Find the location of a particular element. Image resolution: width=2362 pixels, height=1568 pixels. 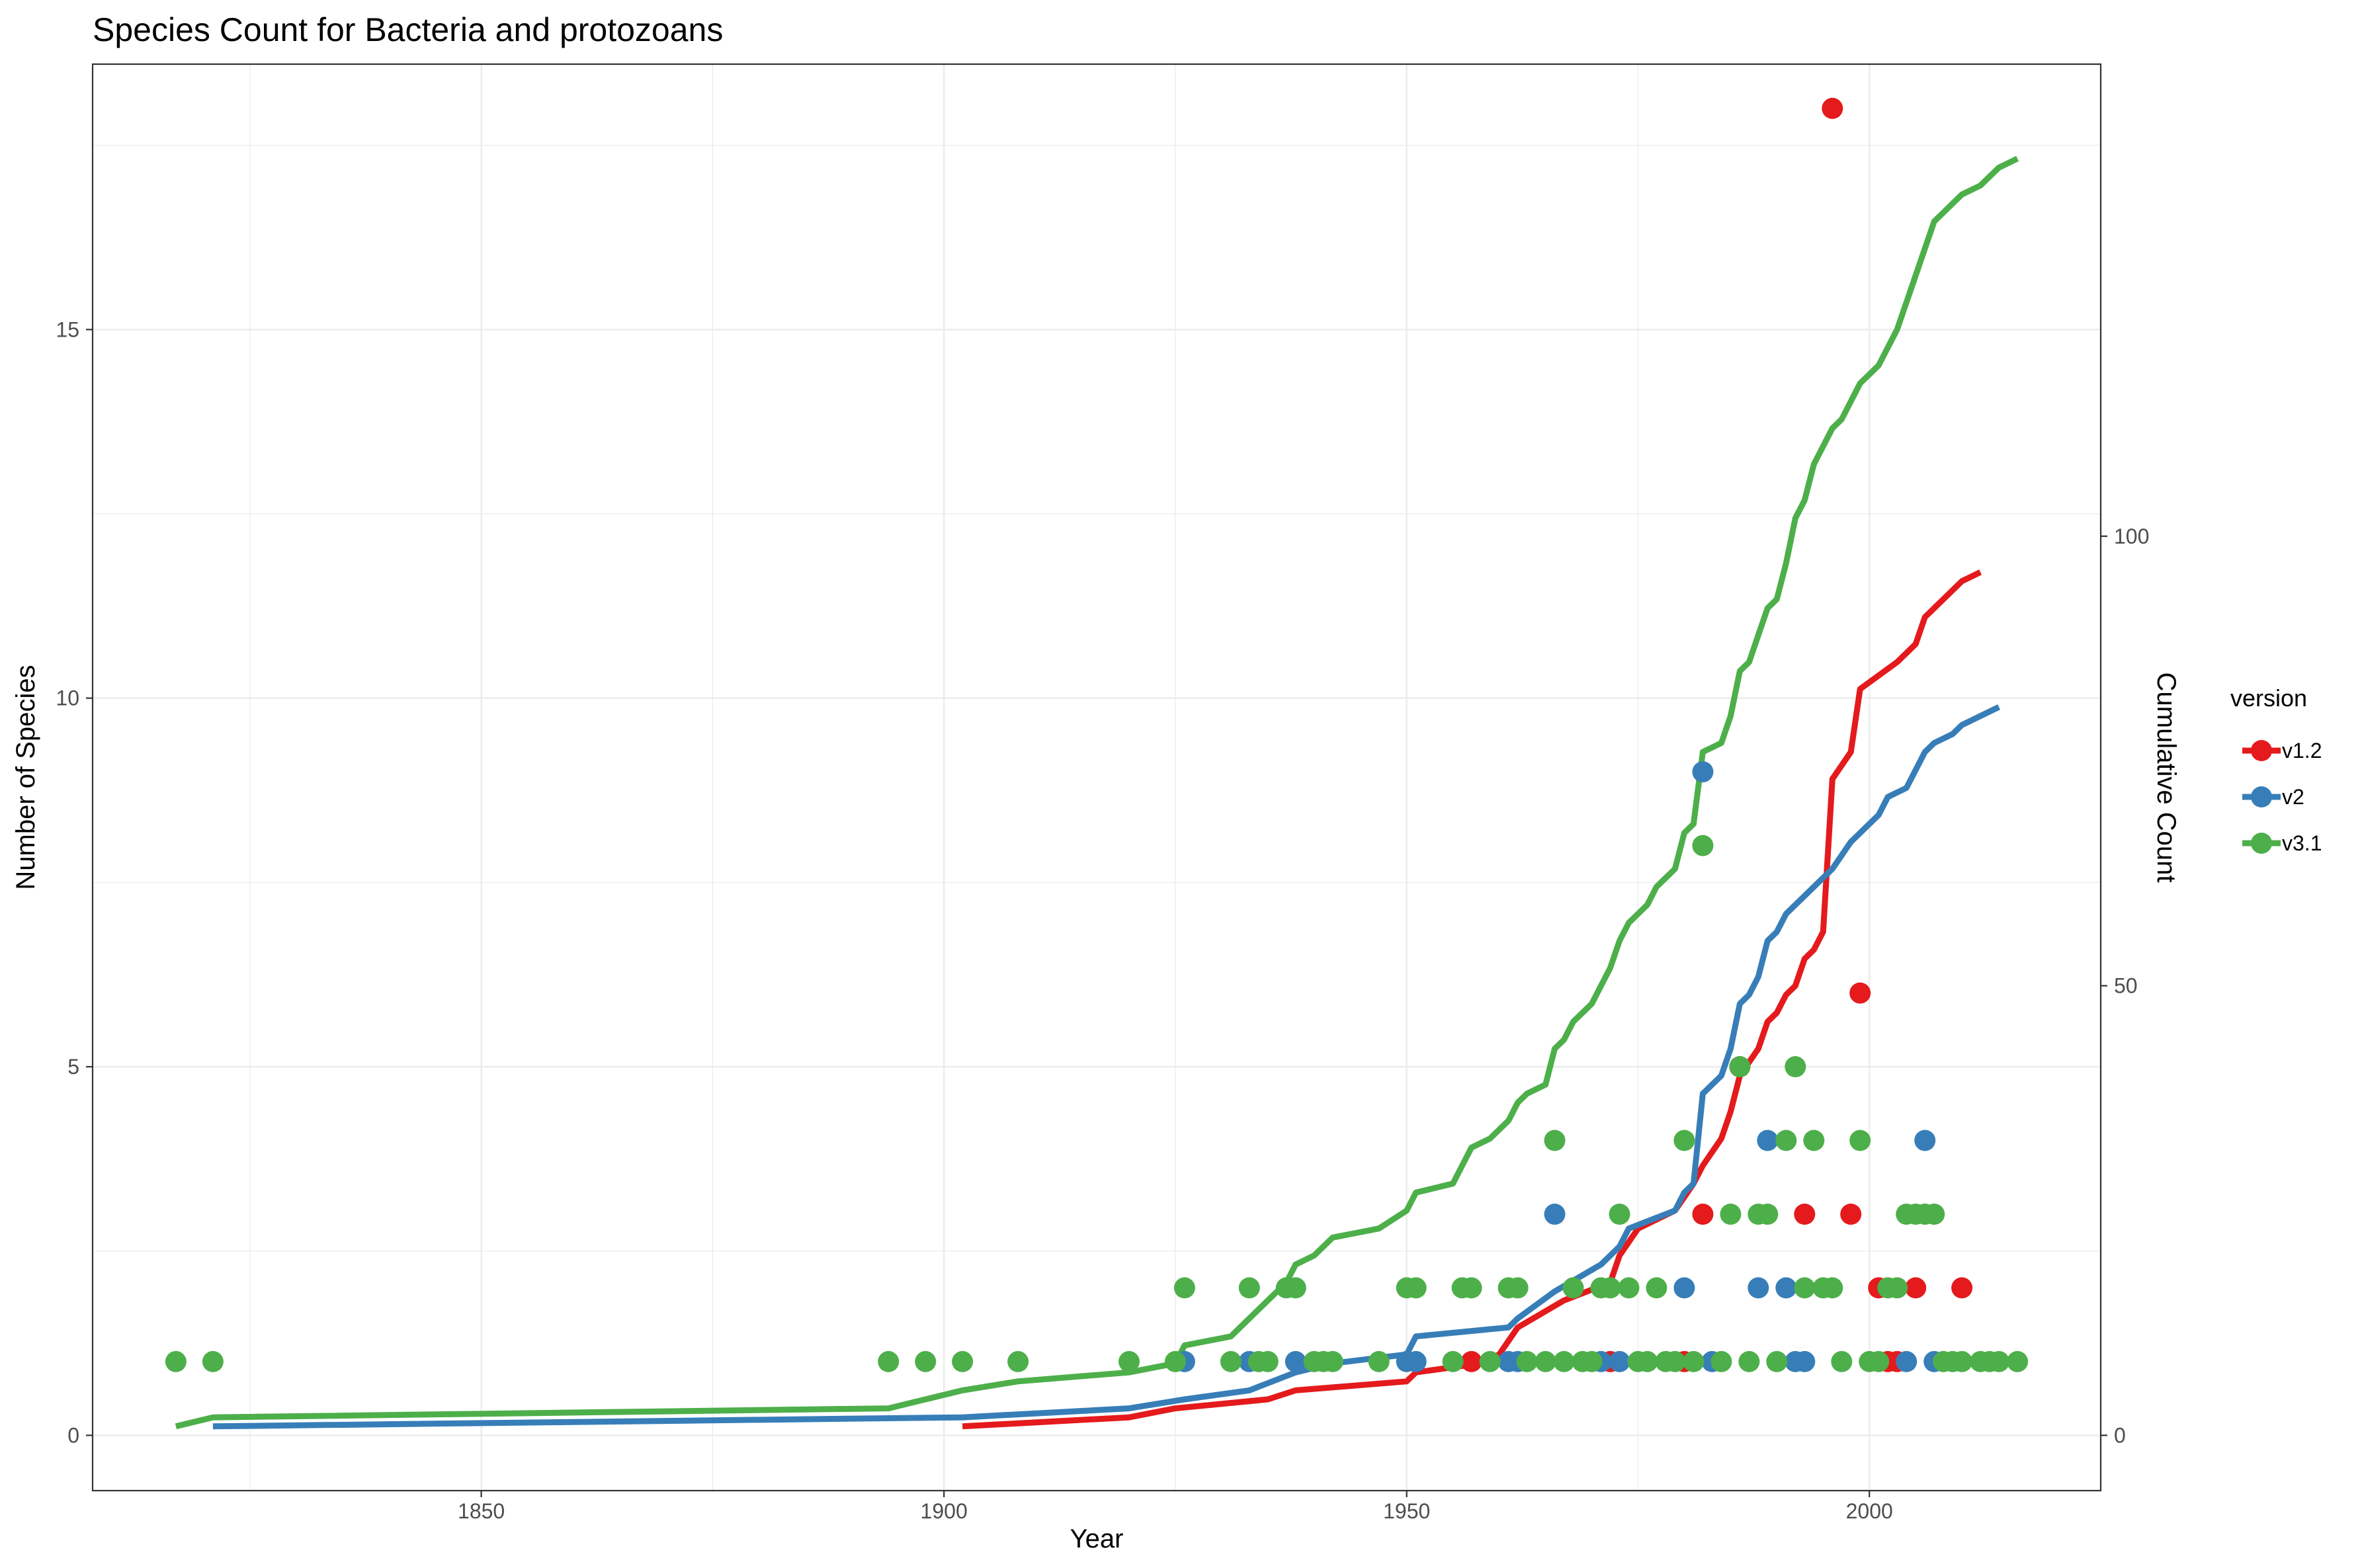

legend: version v1.2 v2 v3.1 is located at coordinates (2276, 769).